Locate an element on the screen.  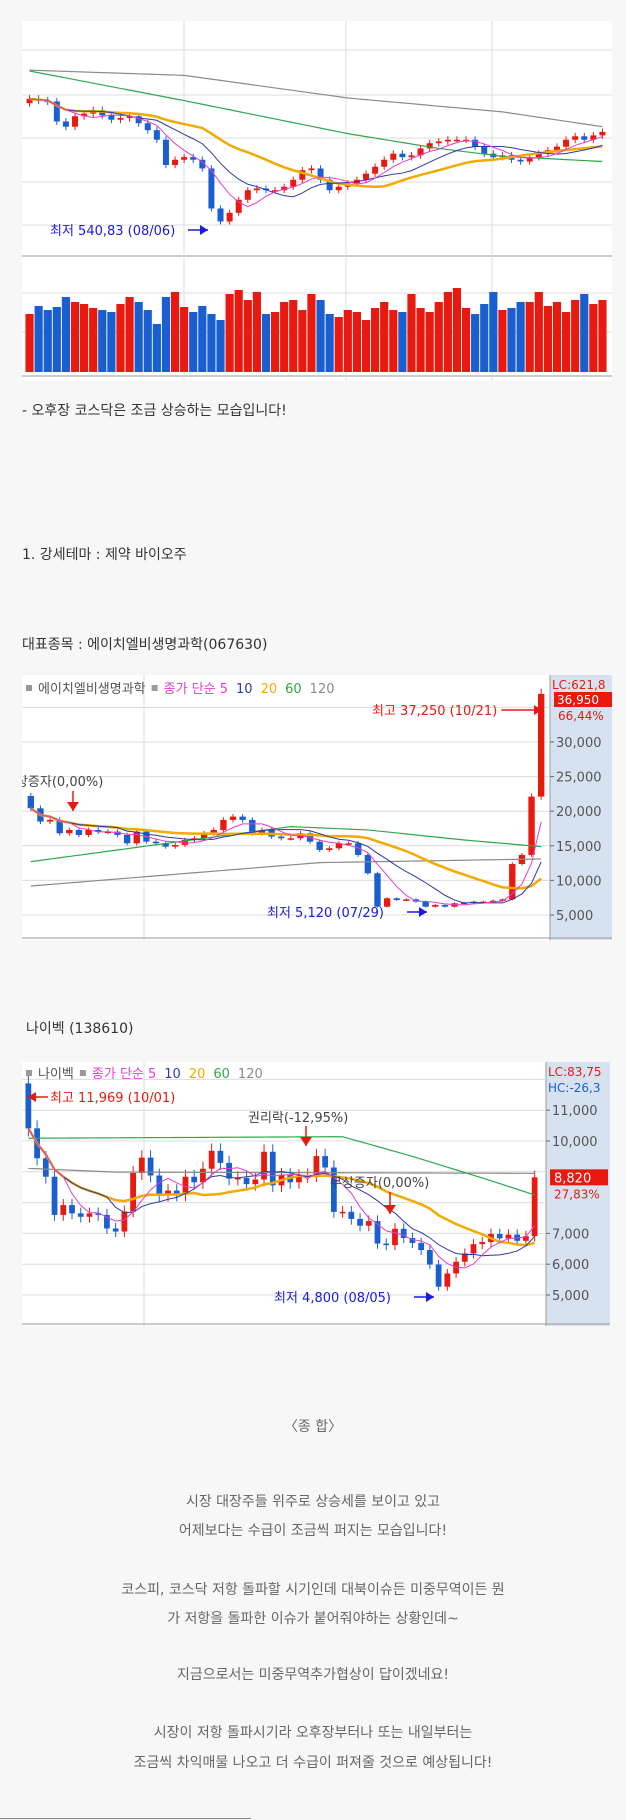
summary-line: 어제보다는 수급이 조금씩 퍼지는 모습입니다! is located at coordinates (313, 1531).